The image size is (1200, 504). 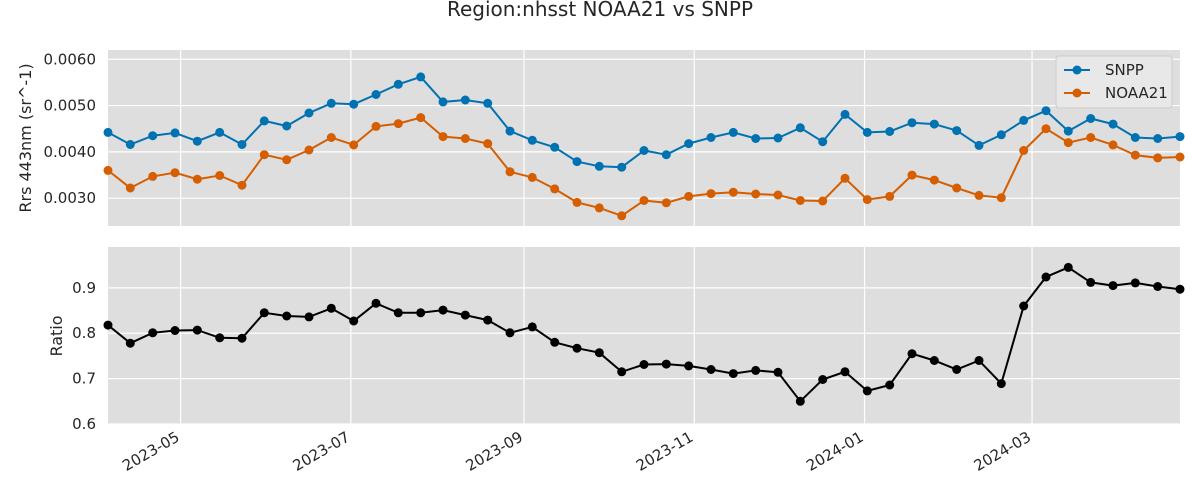 I want to click on legend-marker-snpp, so click(x=1077, y=70).